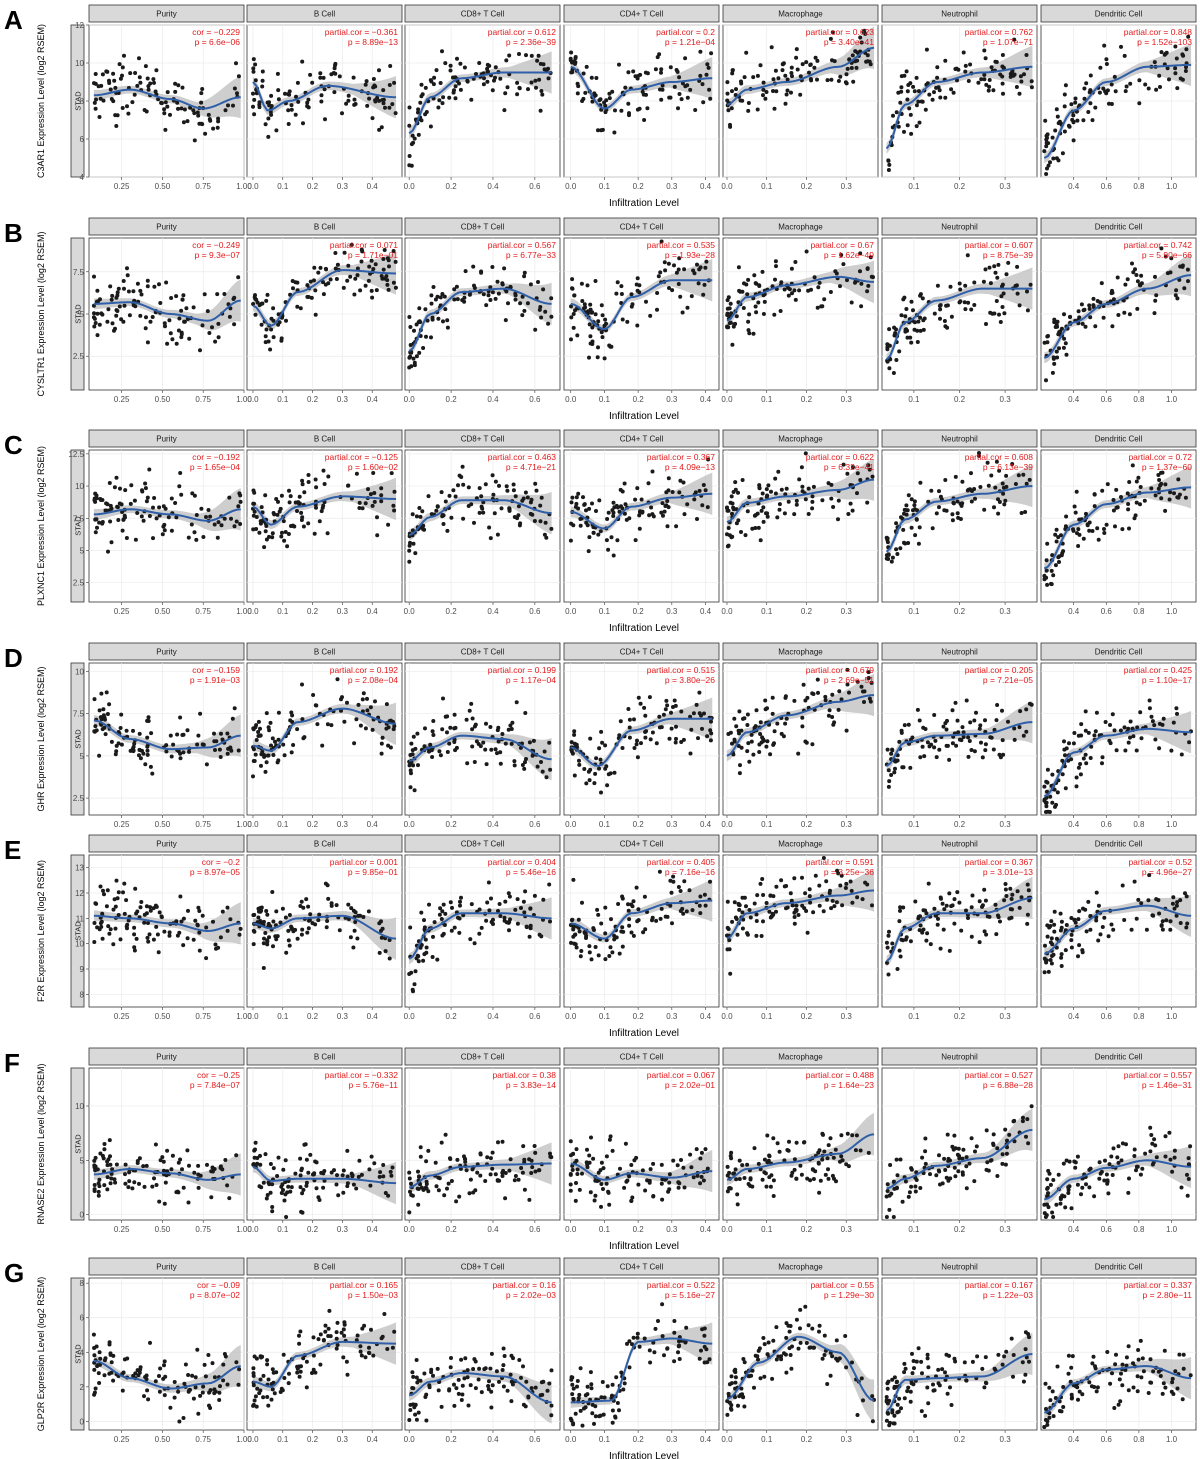 The image size is (1200, 1459). What do you see at coordinates (13, 20) in the screenshot?
I see `panel-letter: A` at bounding box center [13, 20].